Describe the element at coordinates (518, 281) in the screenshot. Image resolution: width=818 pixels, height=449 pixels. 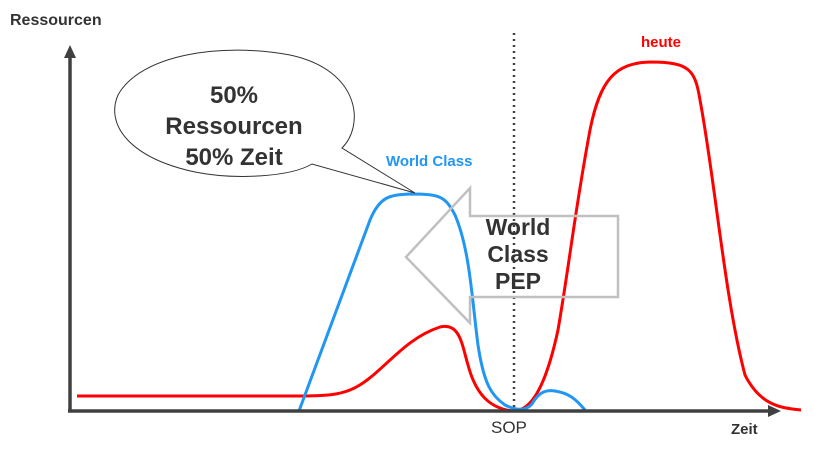
I see `arrow-box-line-3: PEP` at that location.